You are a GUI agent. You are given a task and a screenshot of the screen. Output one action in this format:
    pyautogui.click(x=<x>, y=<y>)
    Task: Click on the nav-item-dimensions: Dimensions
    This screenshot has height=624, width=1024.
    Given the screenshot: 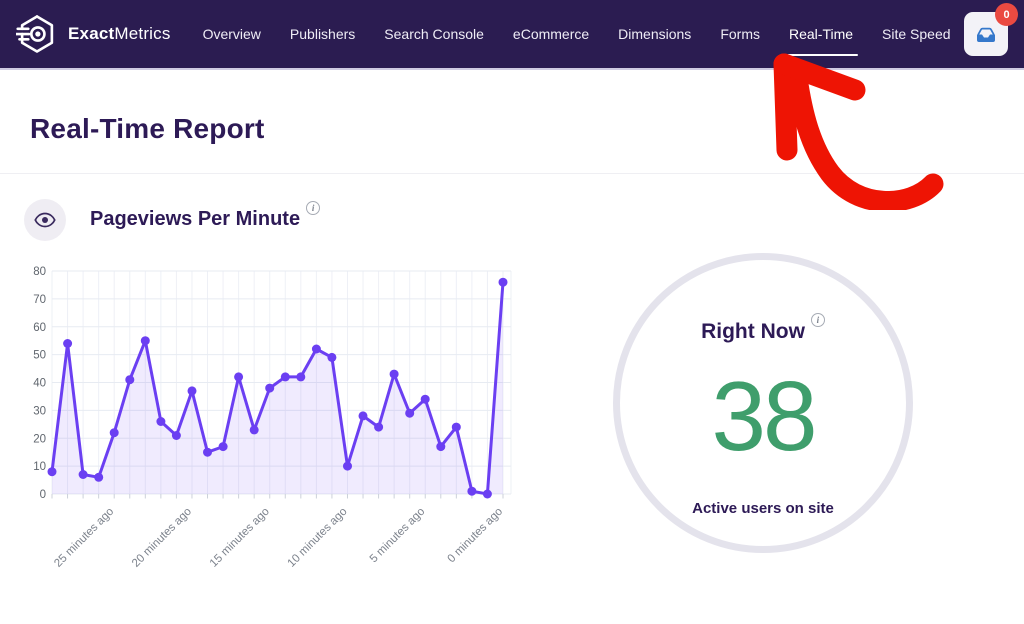 What is the action you would take?
    pyautogui.click(x=655, y=34)
    